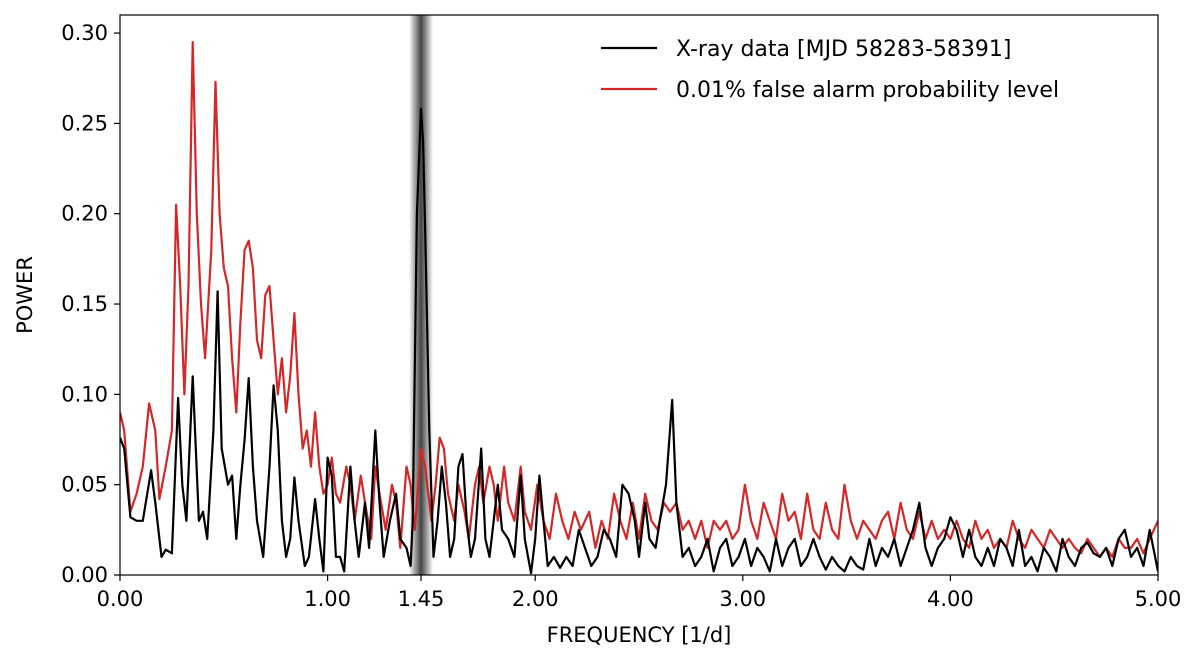 Image resolution: width=1200 pixels, height=662 pixels. Describe the element at coordinates (84, 304) in the screenshot. I see `y-tick-label: 0.15` at that location.